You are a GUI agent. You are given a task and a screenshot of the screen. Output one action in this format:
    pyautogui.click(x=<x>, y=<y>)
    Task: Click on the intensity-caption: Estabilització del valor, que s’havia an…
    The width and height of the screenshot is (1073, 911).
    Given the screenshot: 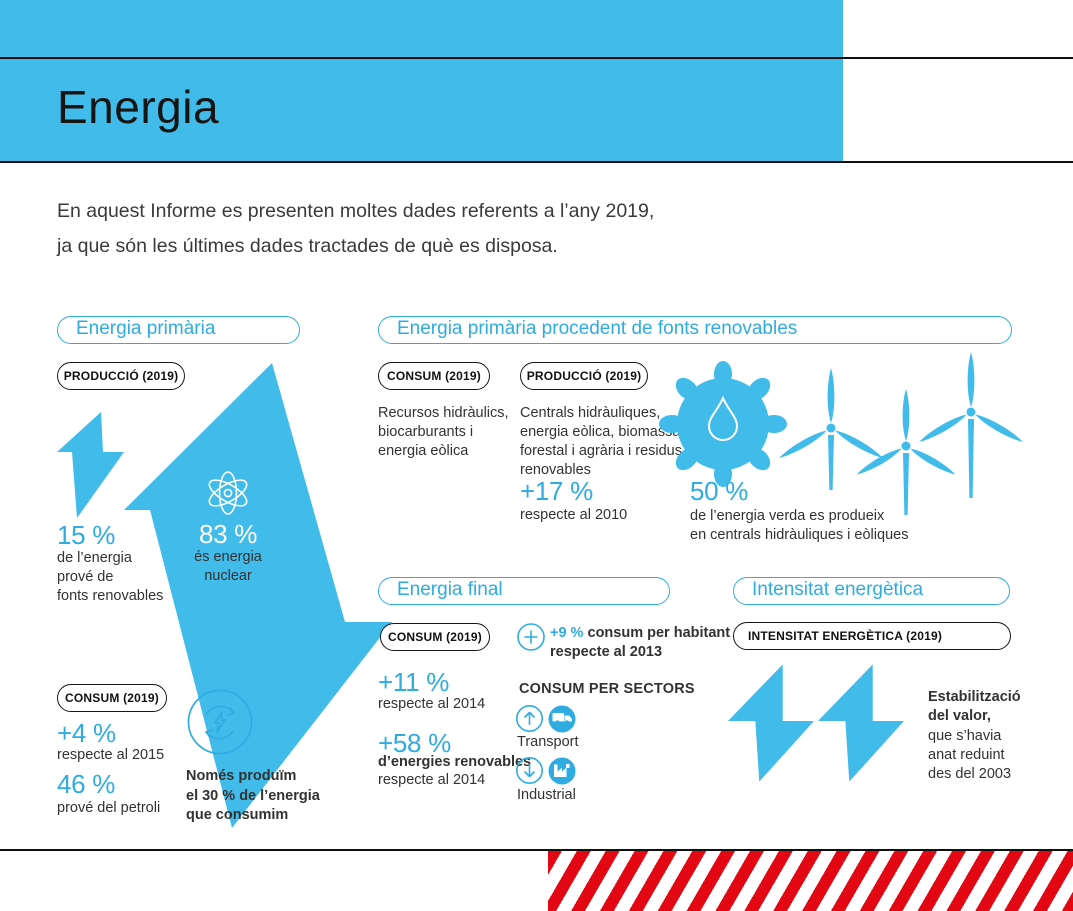 What is the action you would take?
    pyautogui.click(x=974, y=736)
    